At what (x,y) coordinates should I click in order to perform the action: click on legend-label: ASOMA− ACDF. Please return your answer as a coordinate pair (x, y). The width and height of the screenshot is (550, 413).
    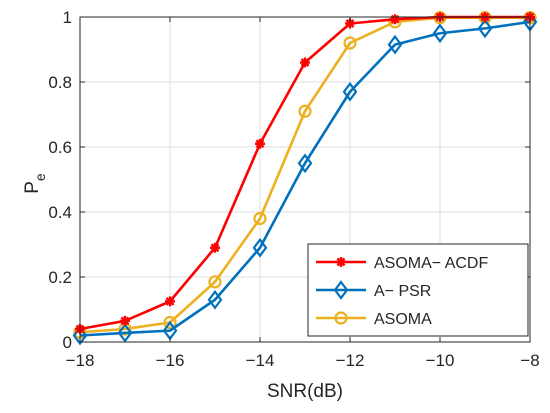
    Looking at the image, I should click on (431, 263).